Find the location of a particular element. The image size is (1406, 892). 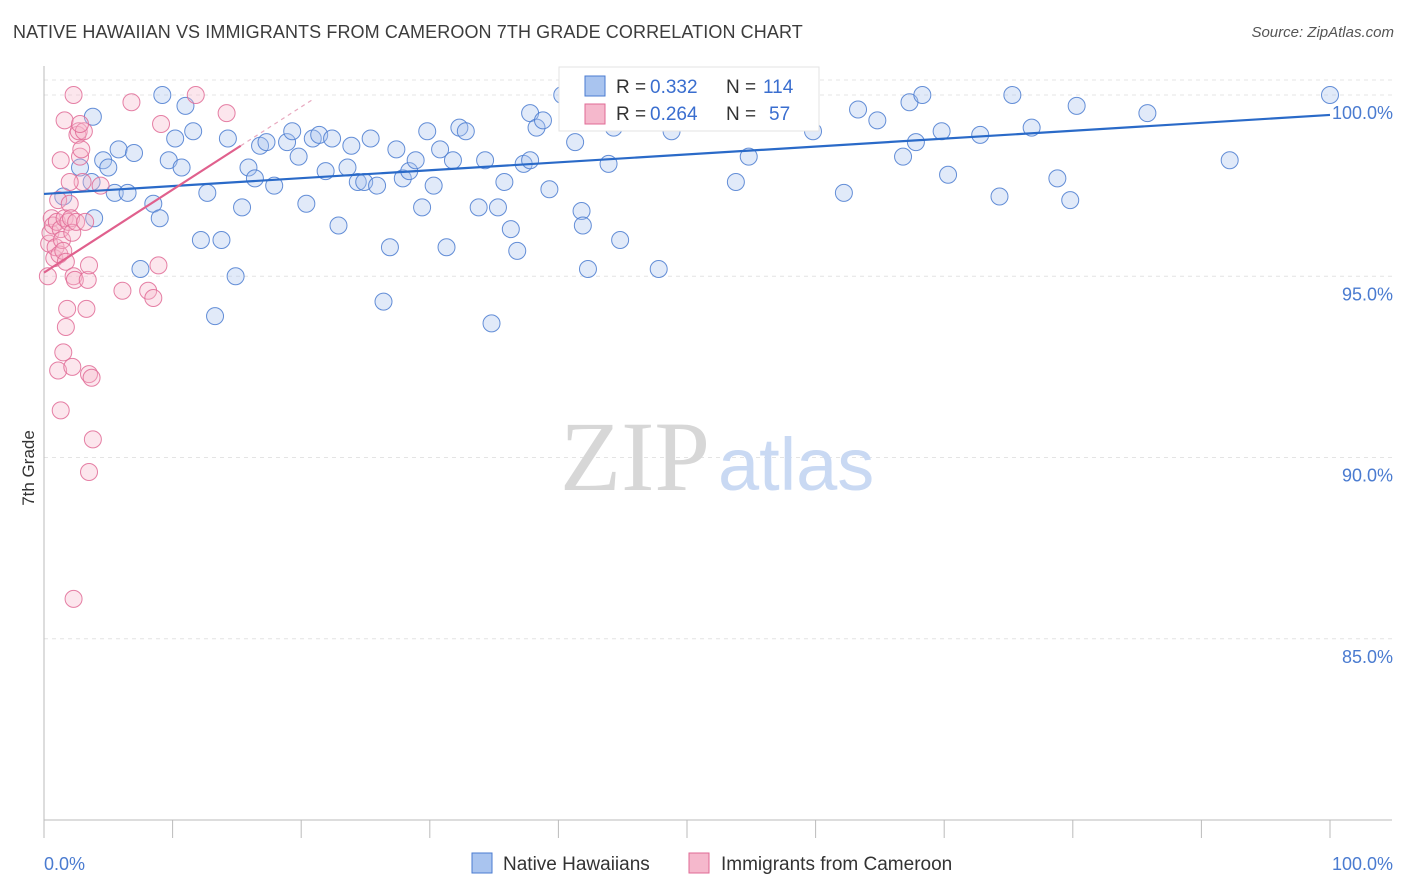

legend-r-label-2: R = is located at coordinates (631, 114).